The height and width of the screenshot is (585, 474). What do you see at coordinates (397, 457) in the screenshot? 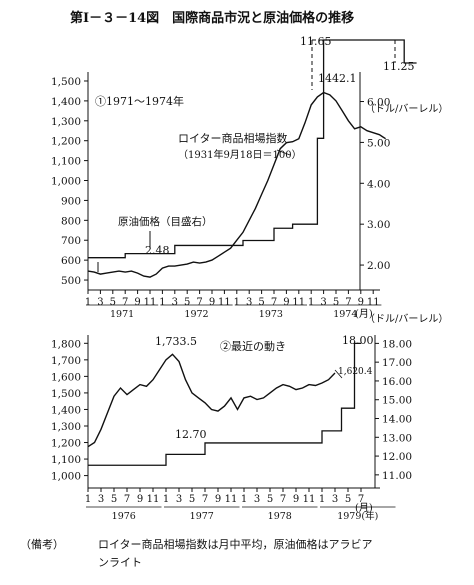
I see `right-tick-label: 12.00` at bounding box center [397, 457].